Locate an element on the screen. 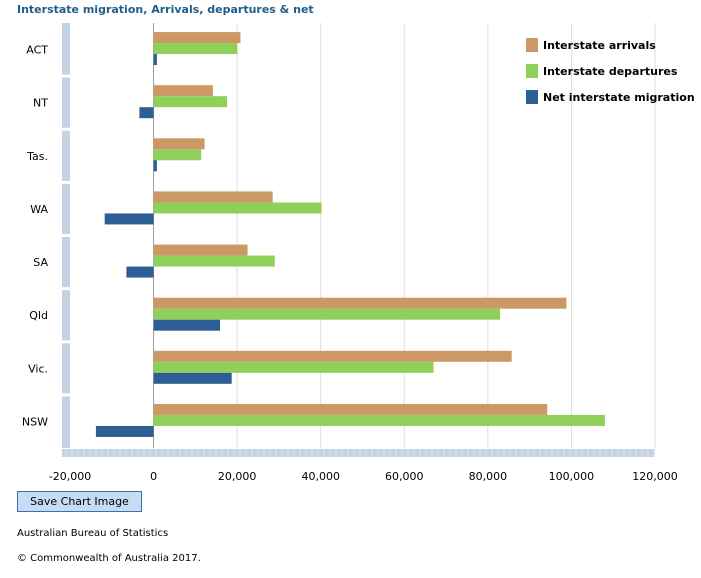  save-chart-image-button: Save Chart Image is located at coordinates (79, 501).